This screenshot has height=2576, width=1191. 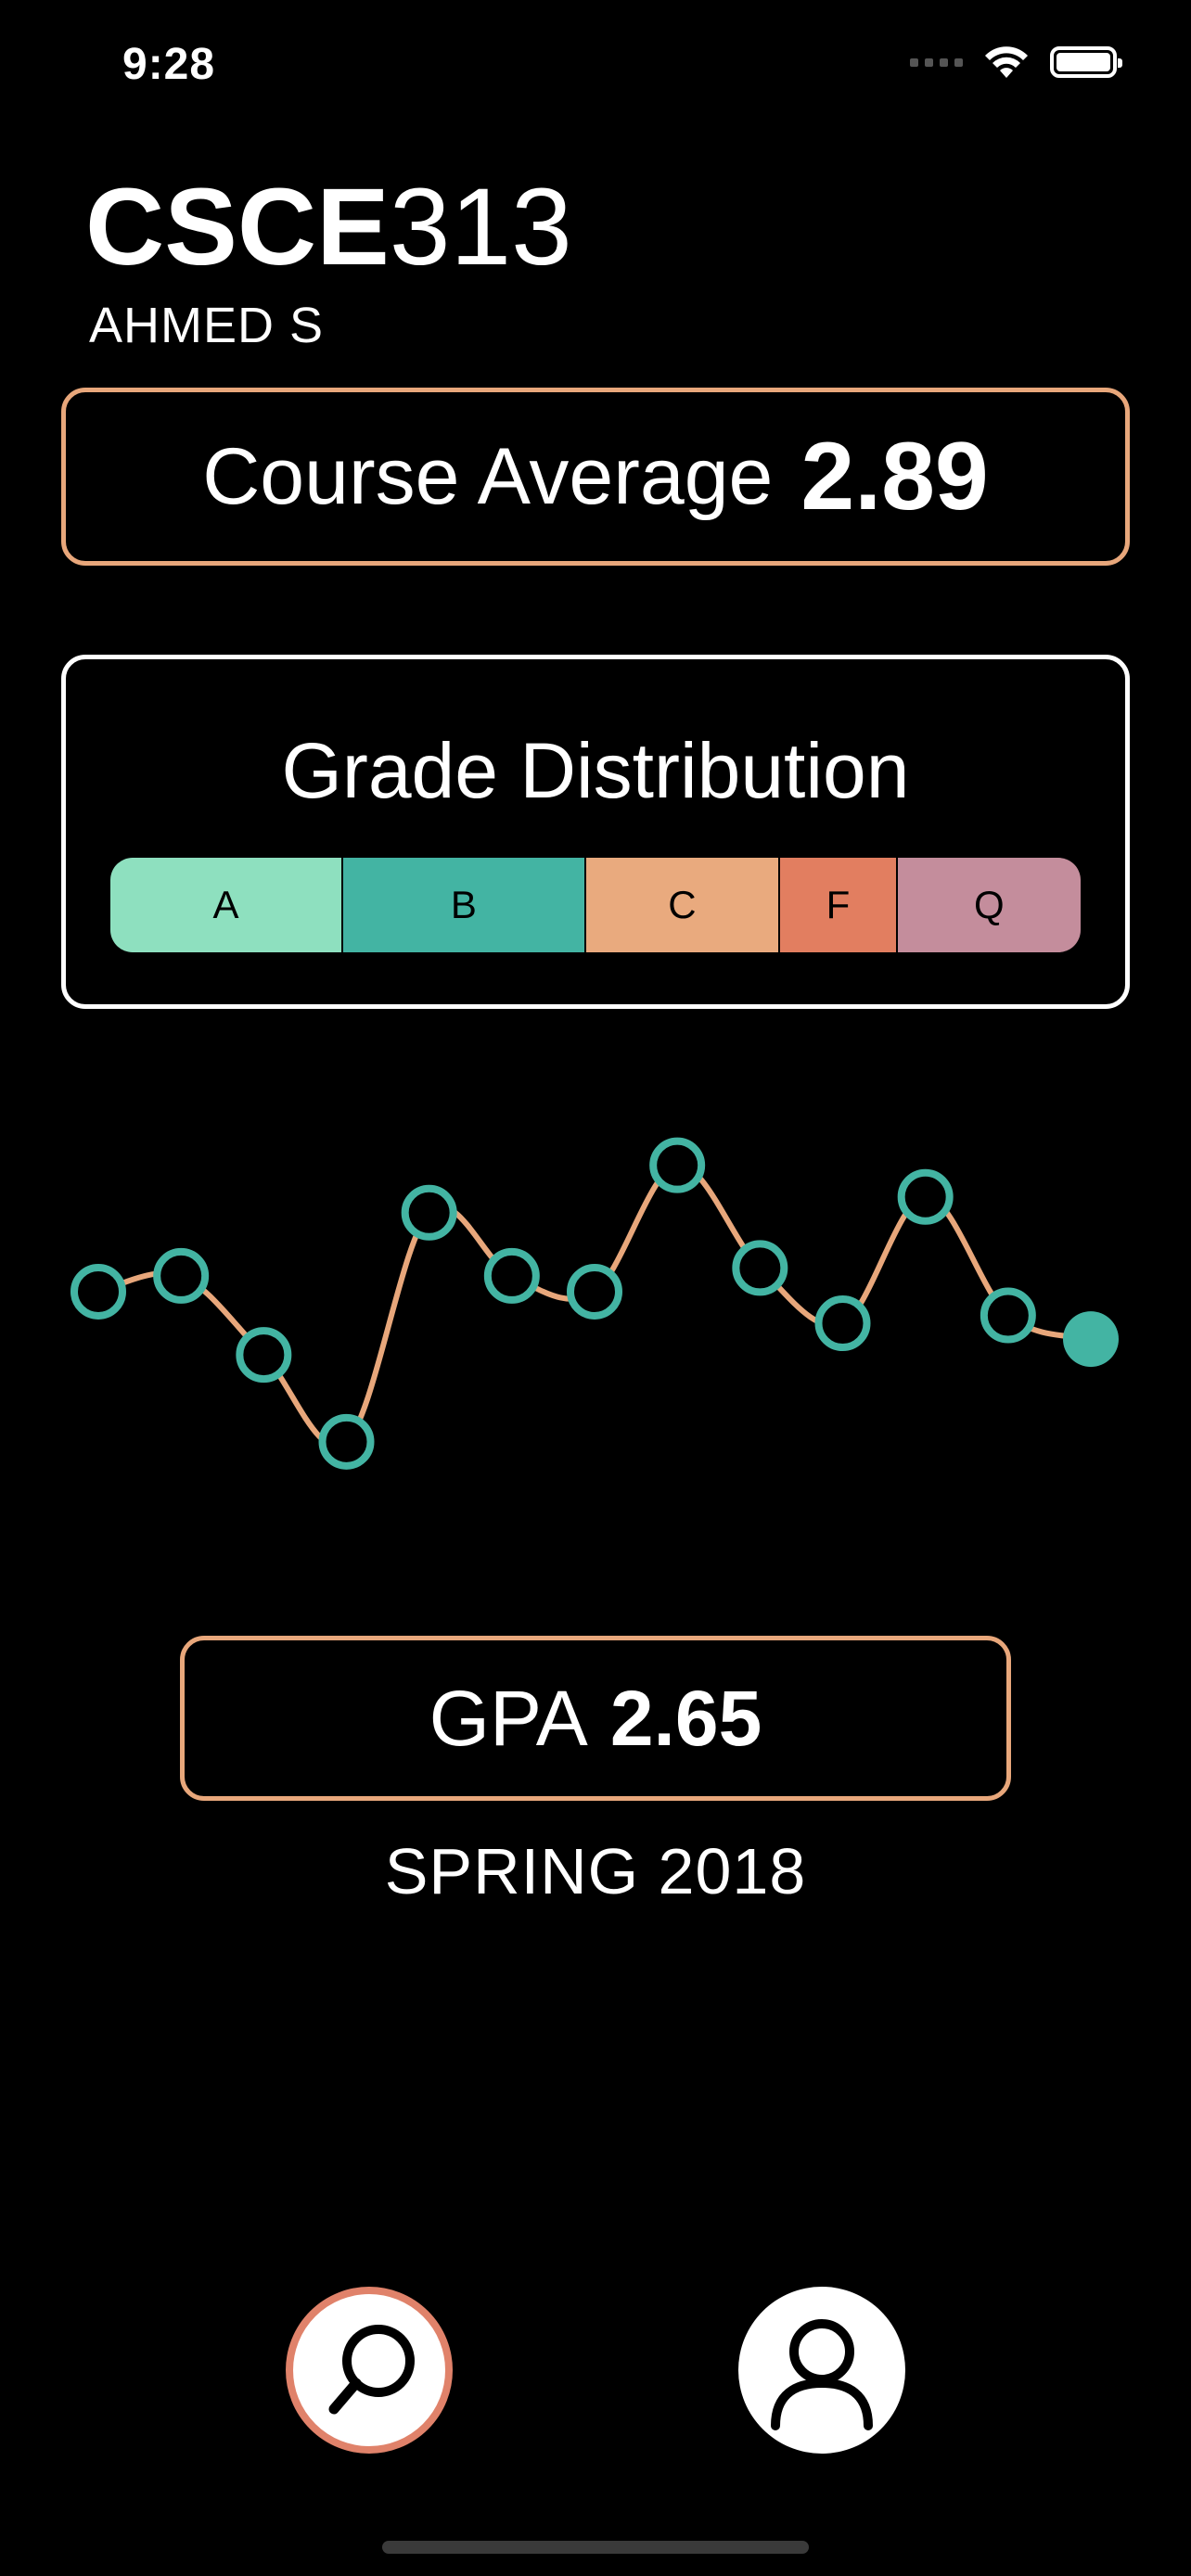 What do you see at coordinates (936, 62) in the screenshot?
I see `signal-icon` at bounding box center [936, 62].